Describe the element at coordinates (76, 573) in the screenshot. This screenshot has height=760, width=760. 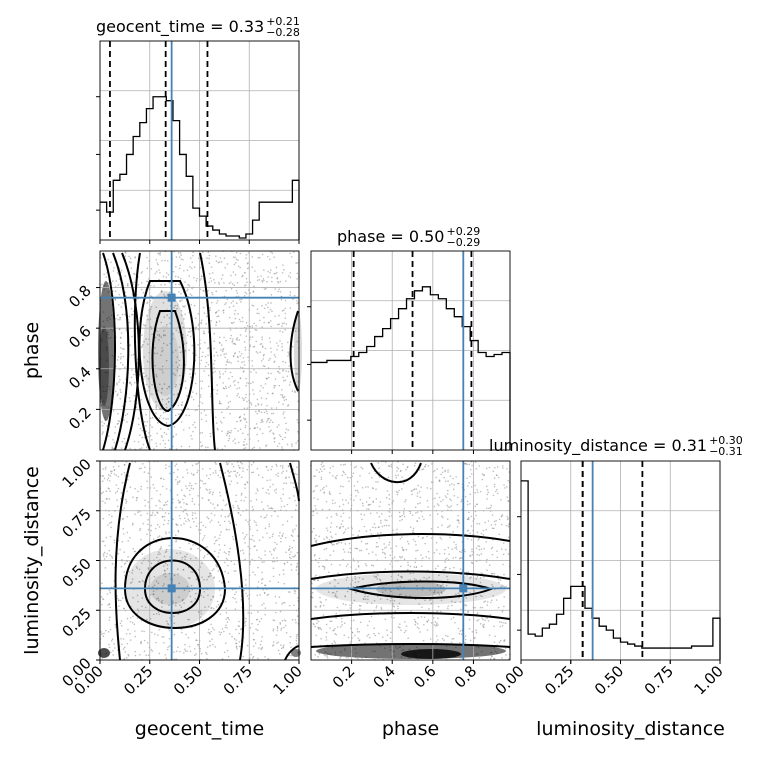
I see `y-tick-label: 0.50` at that location.